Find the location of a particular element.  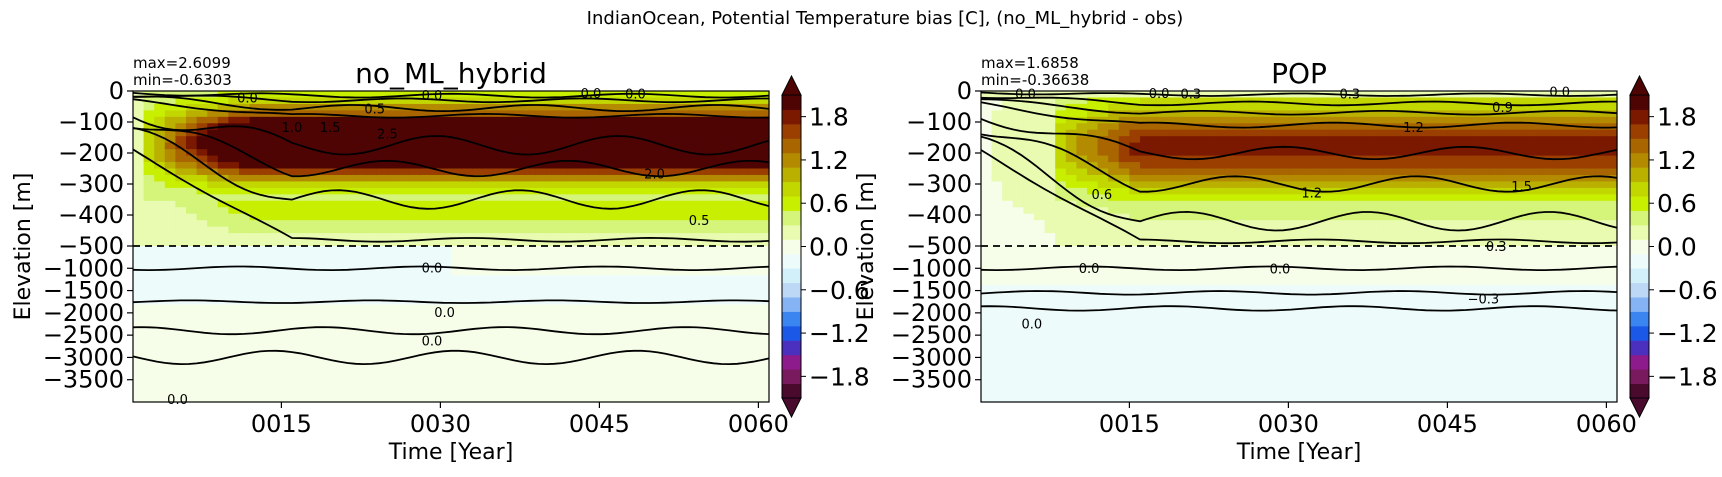

y-axis-label: Elevation [m] is located at coordinates (23, 247).